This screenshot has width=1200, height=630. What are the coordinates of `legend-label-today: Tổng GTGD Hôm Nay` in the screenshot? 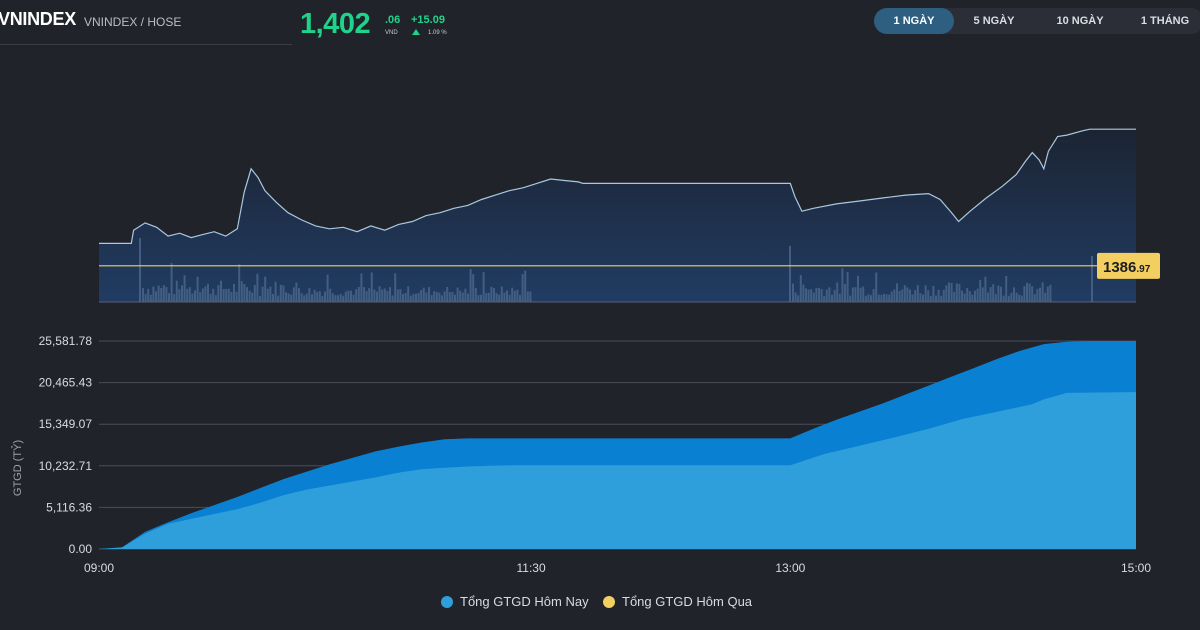 It's located at (524, 601).